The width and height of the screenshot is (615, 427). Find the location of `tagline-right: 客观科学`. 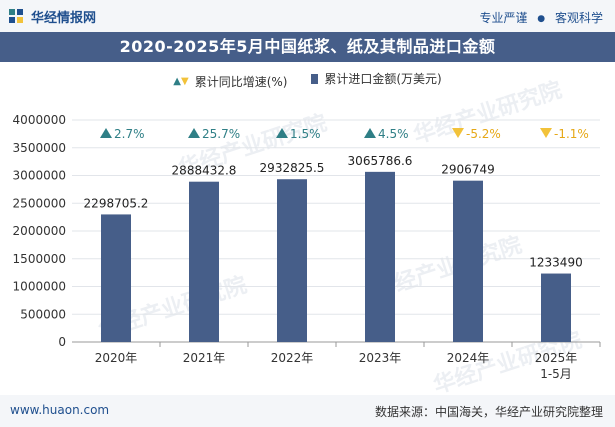

tagline-right: 客观科学 is located at coordinates (578, 18).